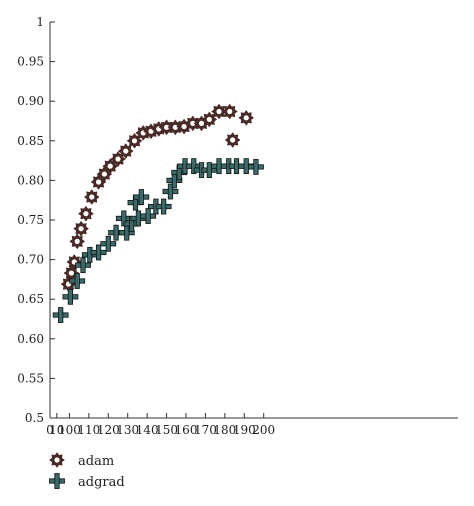 This screenshot has width=474, height=506. Describe the element at coordinates (244, 430) in the screenshot. I see `x-tick-label: 190` at that location.